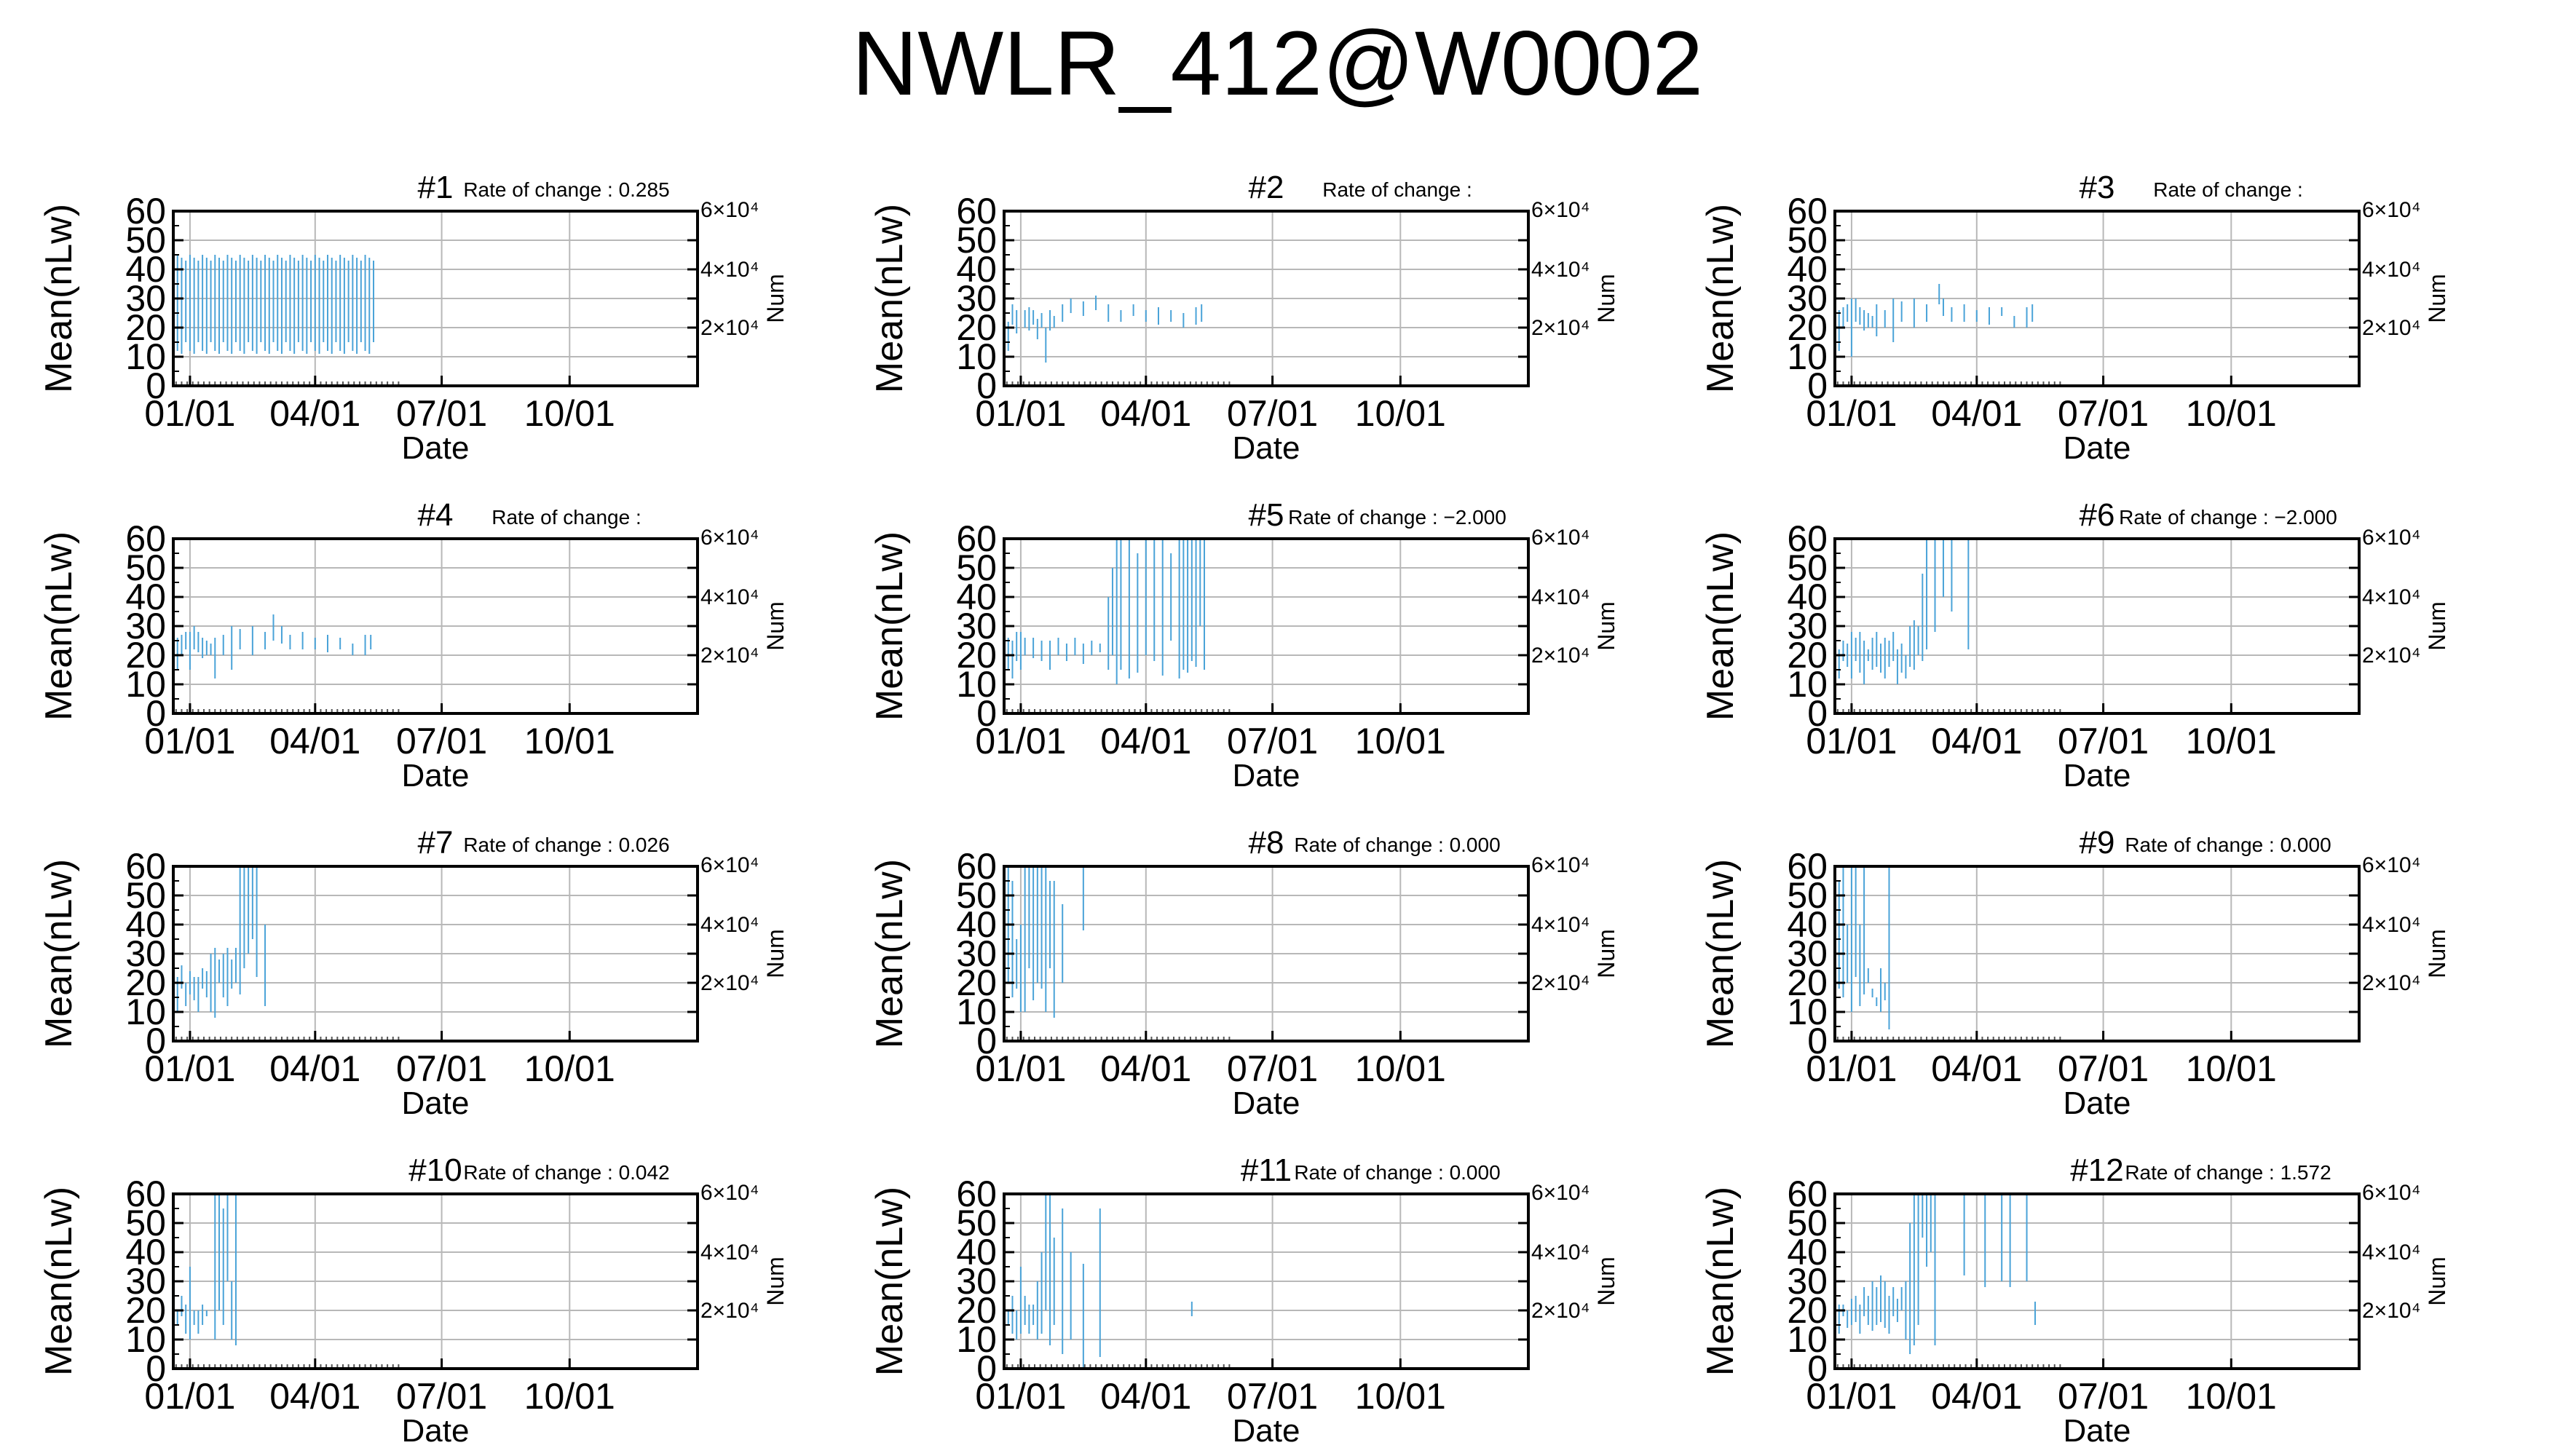 The height and width of the screenshot is (1456, 2555). I want to click on panel-title: #1, so click(436, 187).